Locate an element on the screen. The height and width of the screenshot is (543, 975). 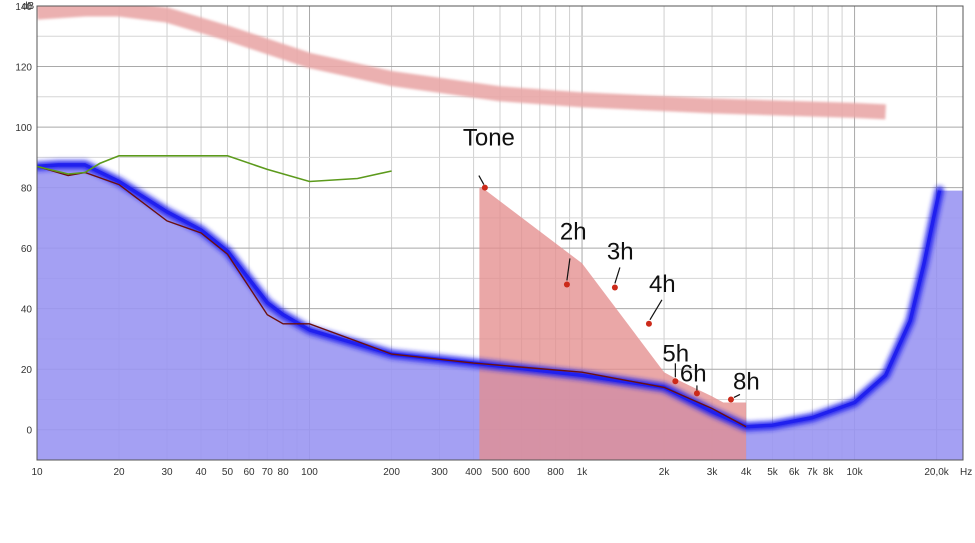
harmonic-label: 3h is located at coordinates (620, 251).